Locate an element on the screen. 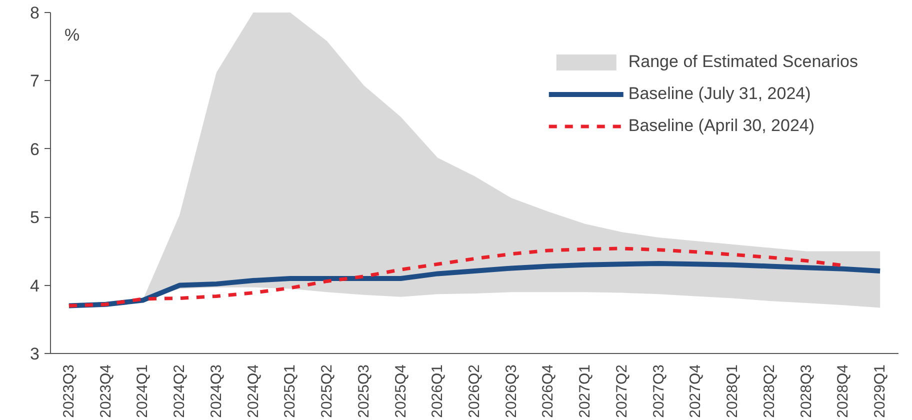  x-tick-label: 2029Q1 is located at coordinates (880, 391).